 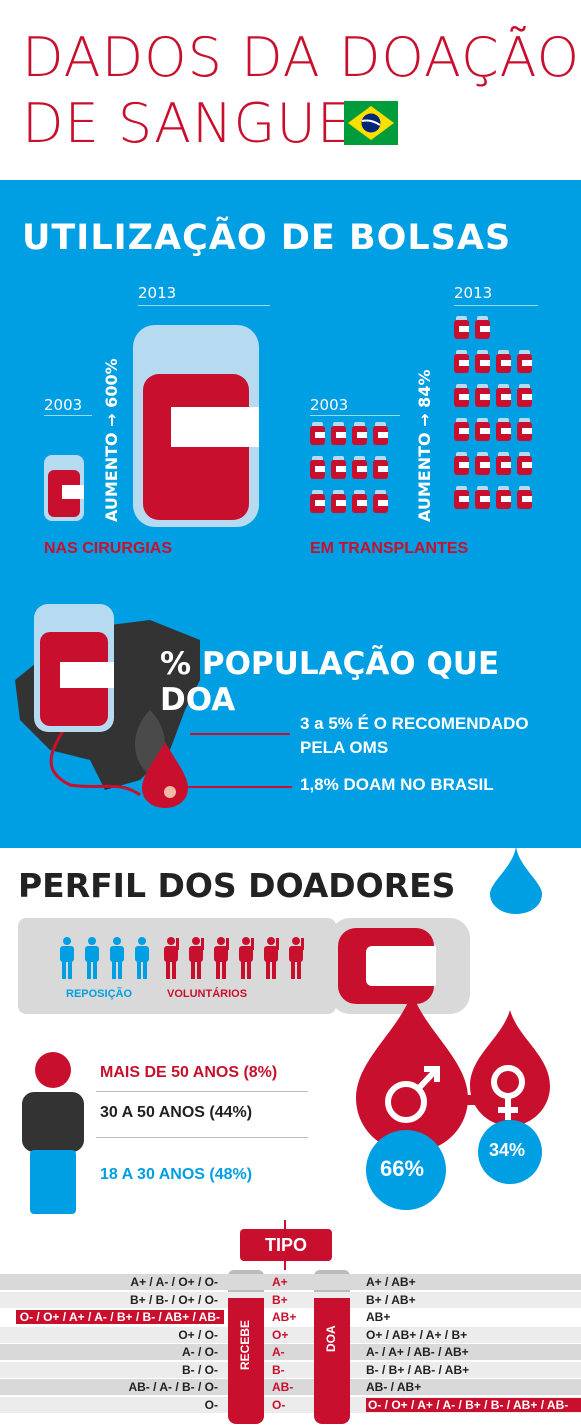 What do you see at coordinates (176, 1174) in the screenshot?
I see `age-group-18-30: 18 A 30 ANOS (48%)` at bounding box center [176, 1174].